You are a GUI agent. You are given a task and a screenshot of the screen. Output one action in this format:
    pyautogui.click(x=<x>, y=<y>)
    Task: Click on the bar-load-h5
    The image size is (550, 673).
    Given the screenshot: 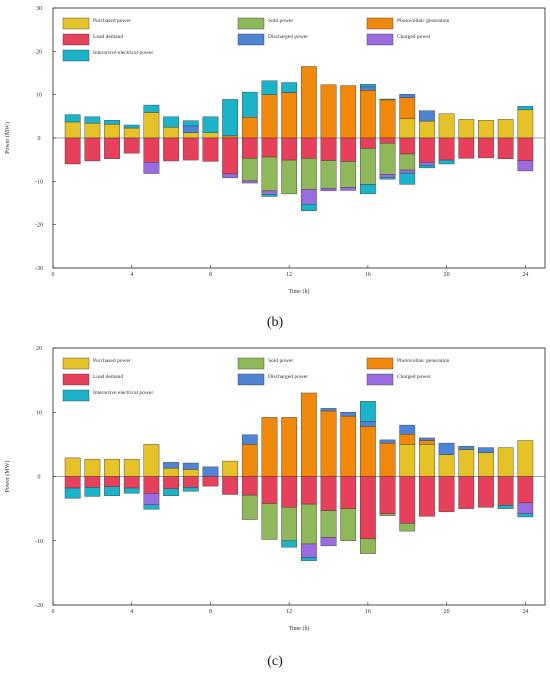 What is the action you would take?
    pyautogui.click(x=151, y=150)
    